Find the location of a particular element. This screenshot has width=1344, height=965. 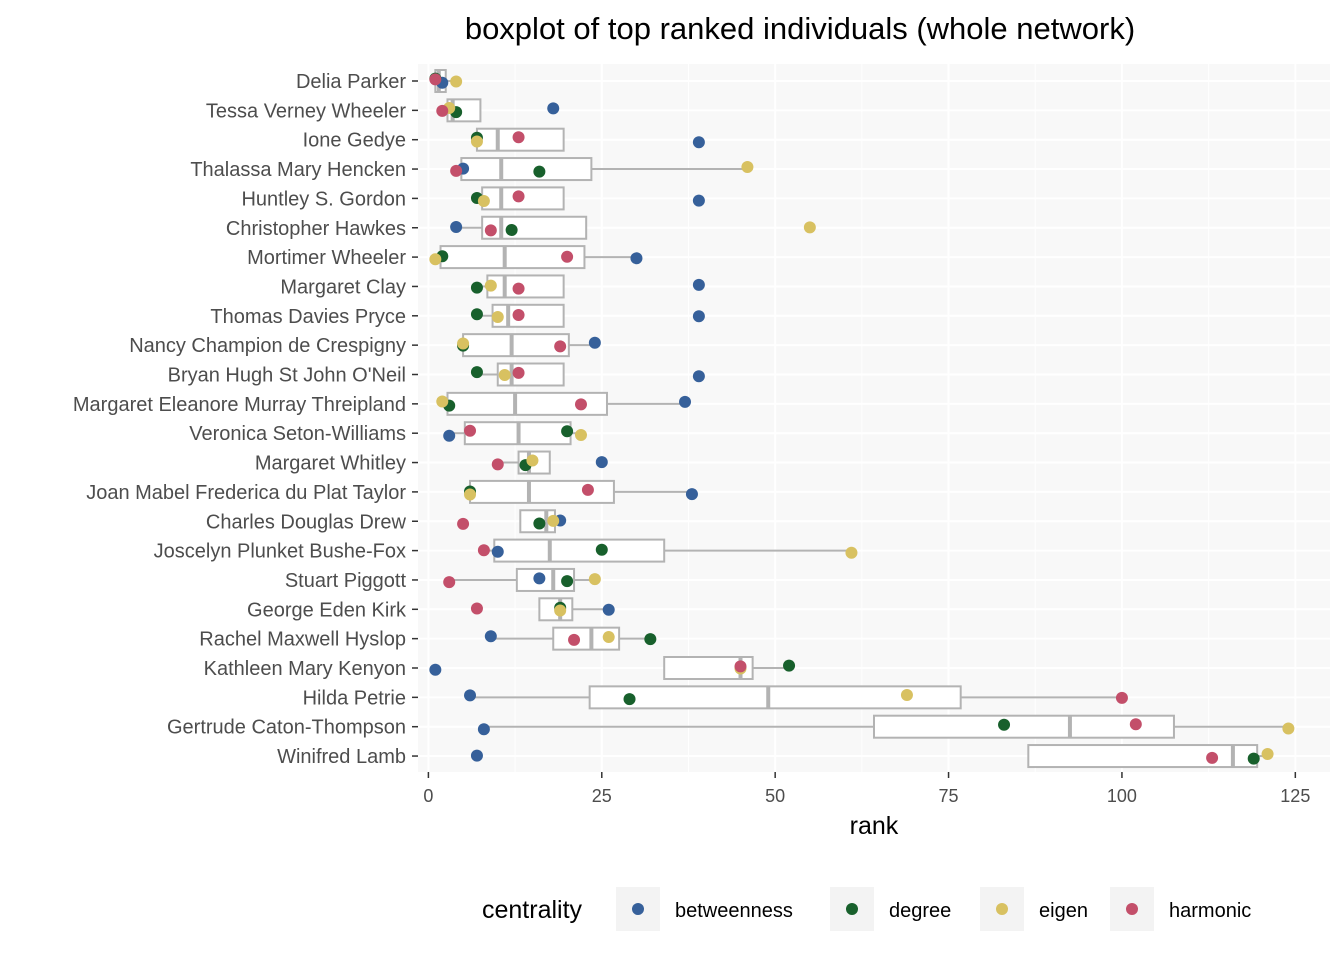

y-tick-label: Margaret Clay is located at coordinates (343, 287).